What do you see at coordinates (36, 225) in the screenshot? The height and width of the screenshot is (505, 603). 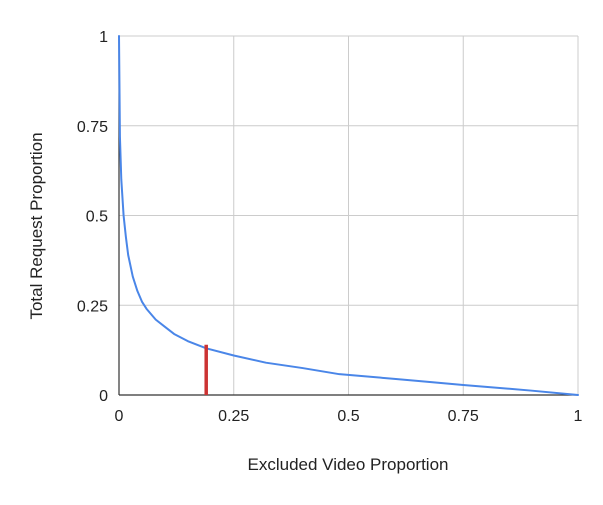 I see `y-axis-title: Total Request Proportion` at bounding box center [36, 225].